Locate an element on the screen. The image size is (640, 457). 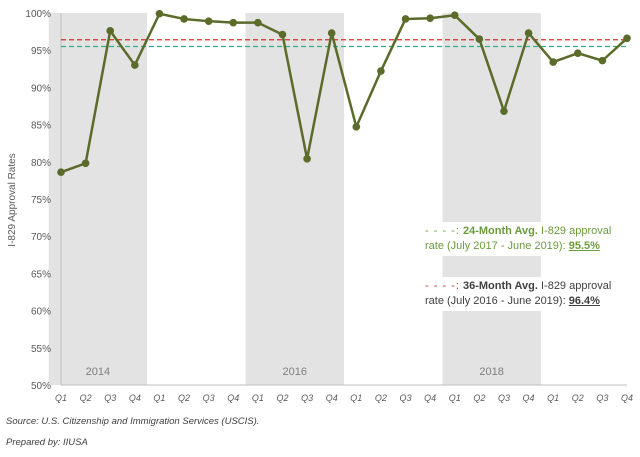
year-band-label: 2014 is located at coordinates (98, 372).